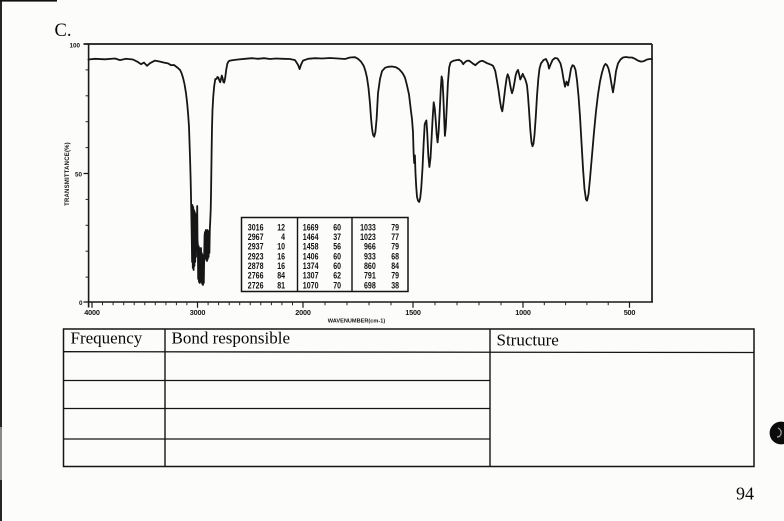 The image size is (784, 521). What do you see at coordinates (370, 266) in the screenshot?
I see `svg-text: 860` at bounding box center [370, 266].